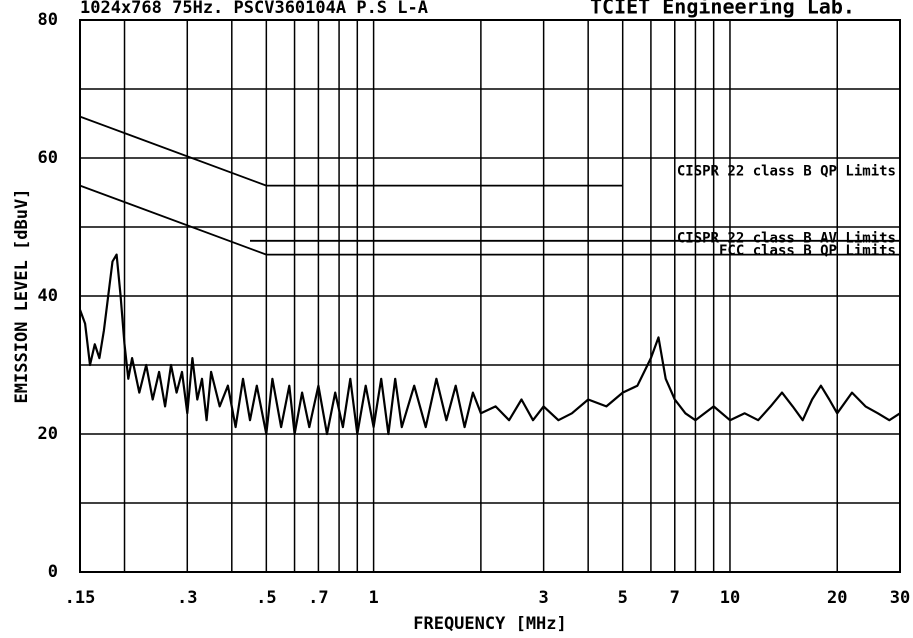 The width and height of the screenshot is (913, 638). Describe the element at coordinates (544, 598) in the screenshot. I see `x-tick-label: 3` at that location.